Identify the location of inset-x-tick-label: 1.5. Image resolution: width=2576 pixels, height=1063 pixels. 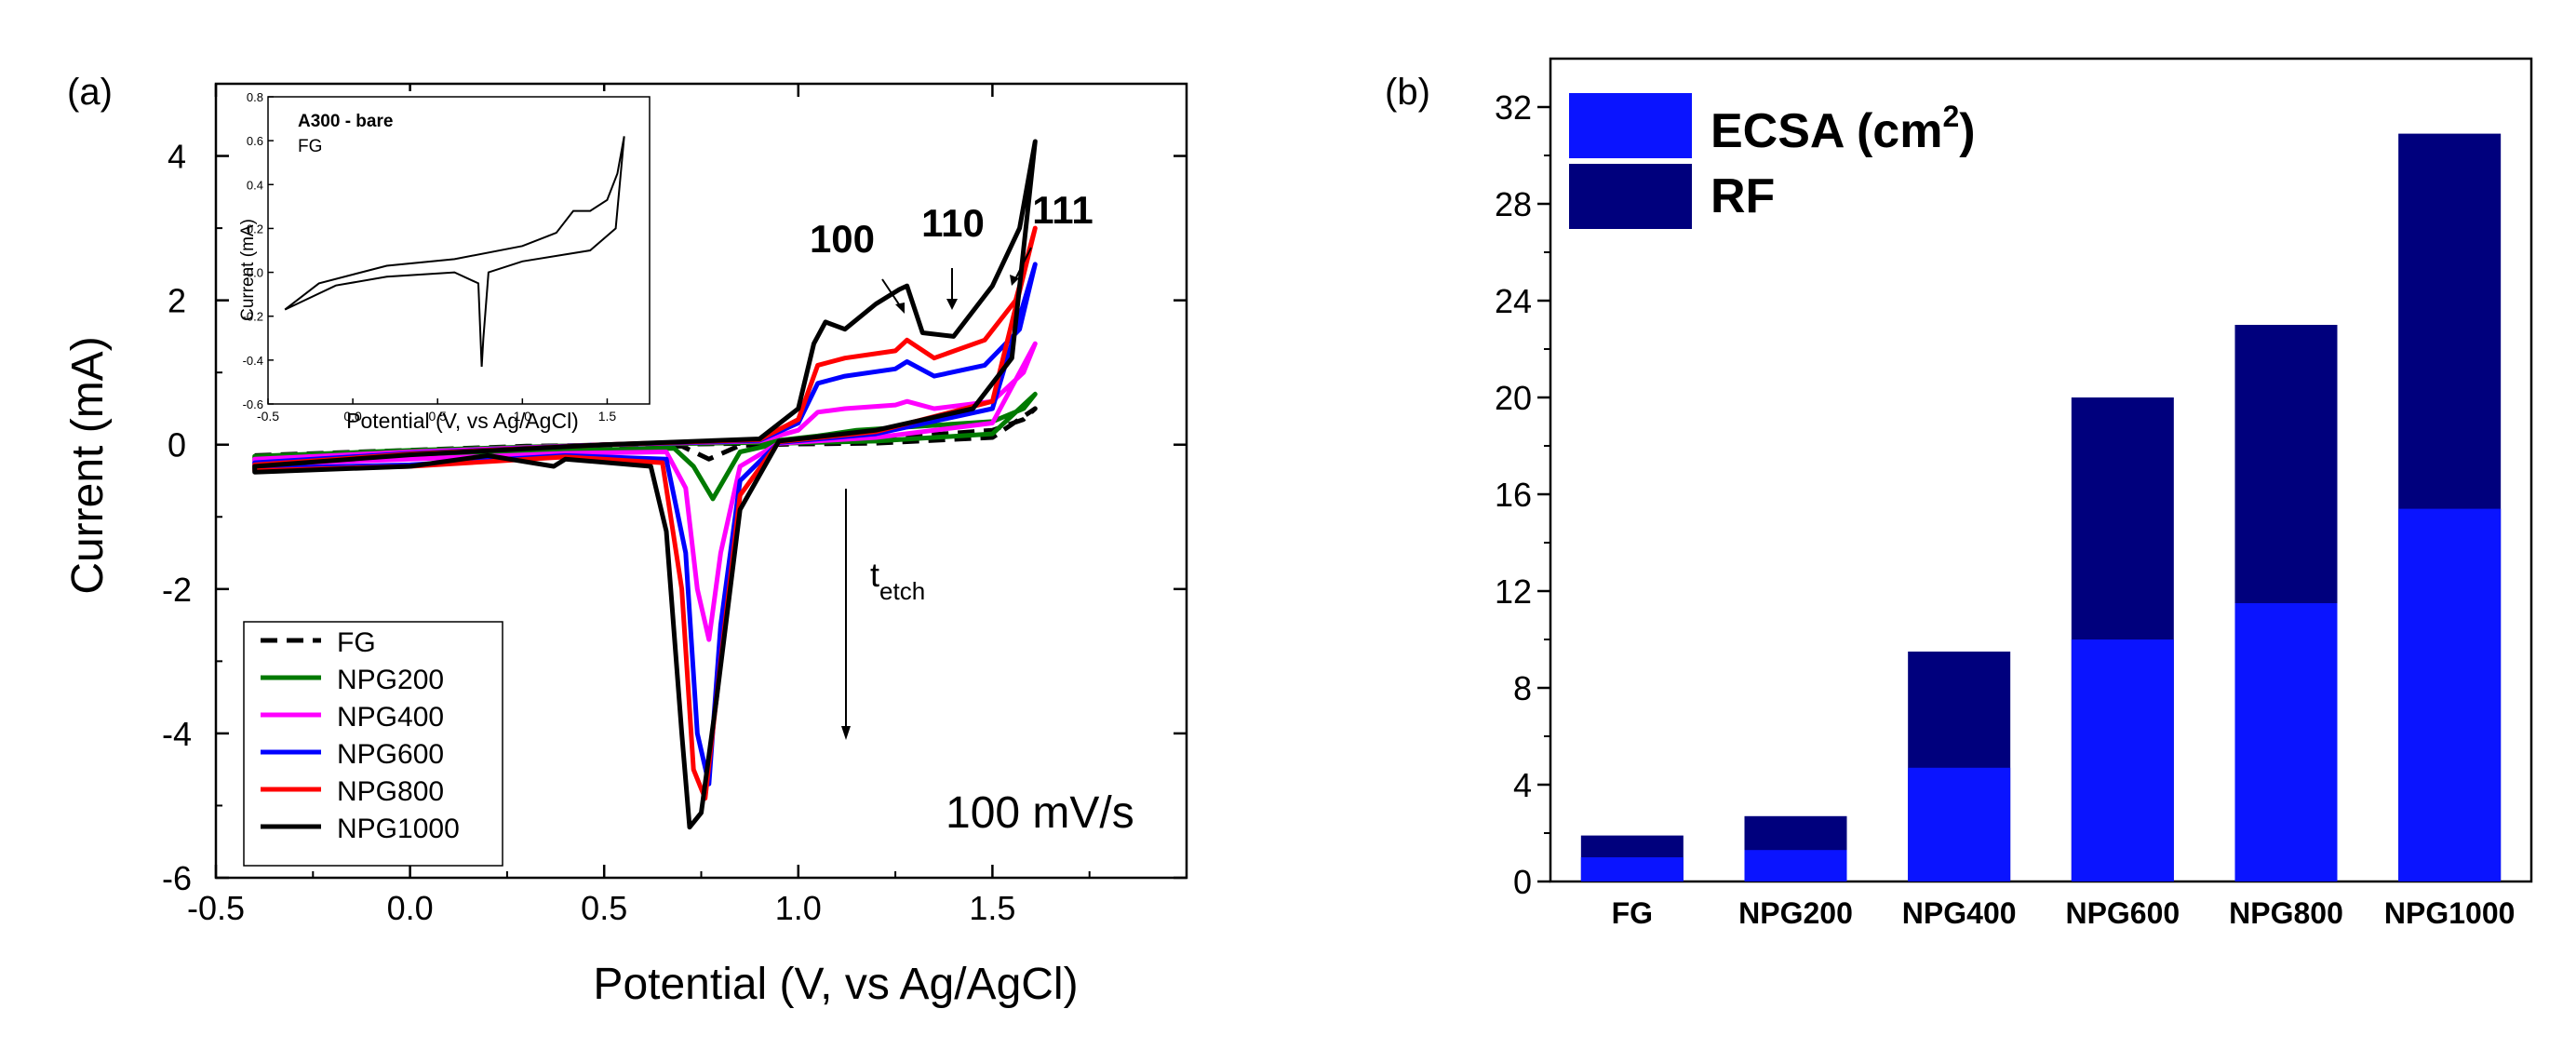
(607, 416).